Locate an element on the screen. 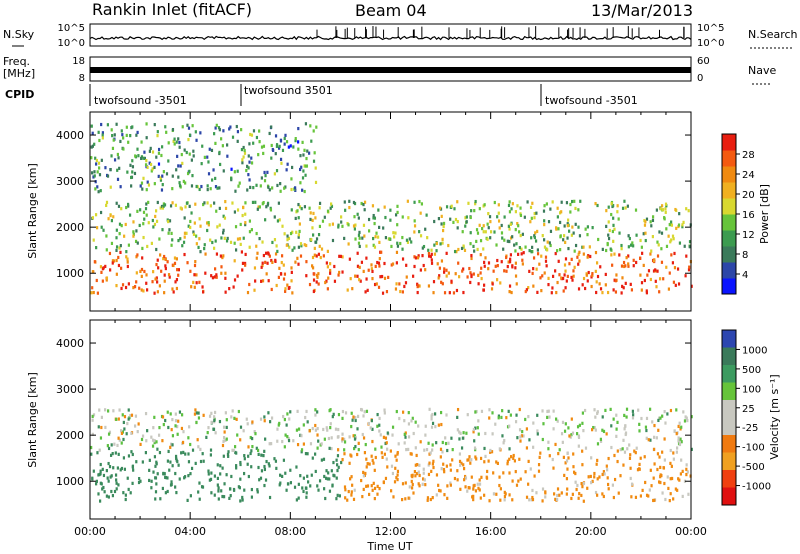 This screenshot has height=554, width=800. power-colorbar-tick-label: 24 is located at coordinates (748, 175).